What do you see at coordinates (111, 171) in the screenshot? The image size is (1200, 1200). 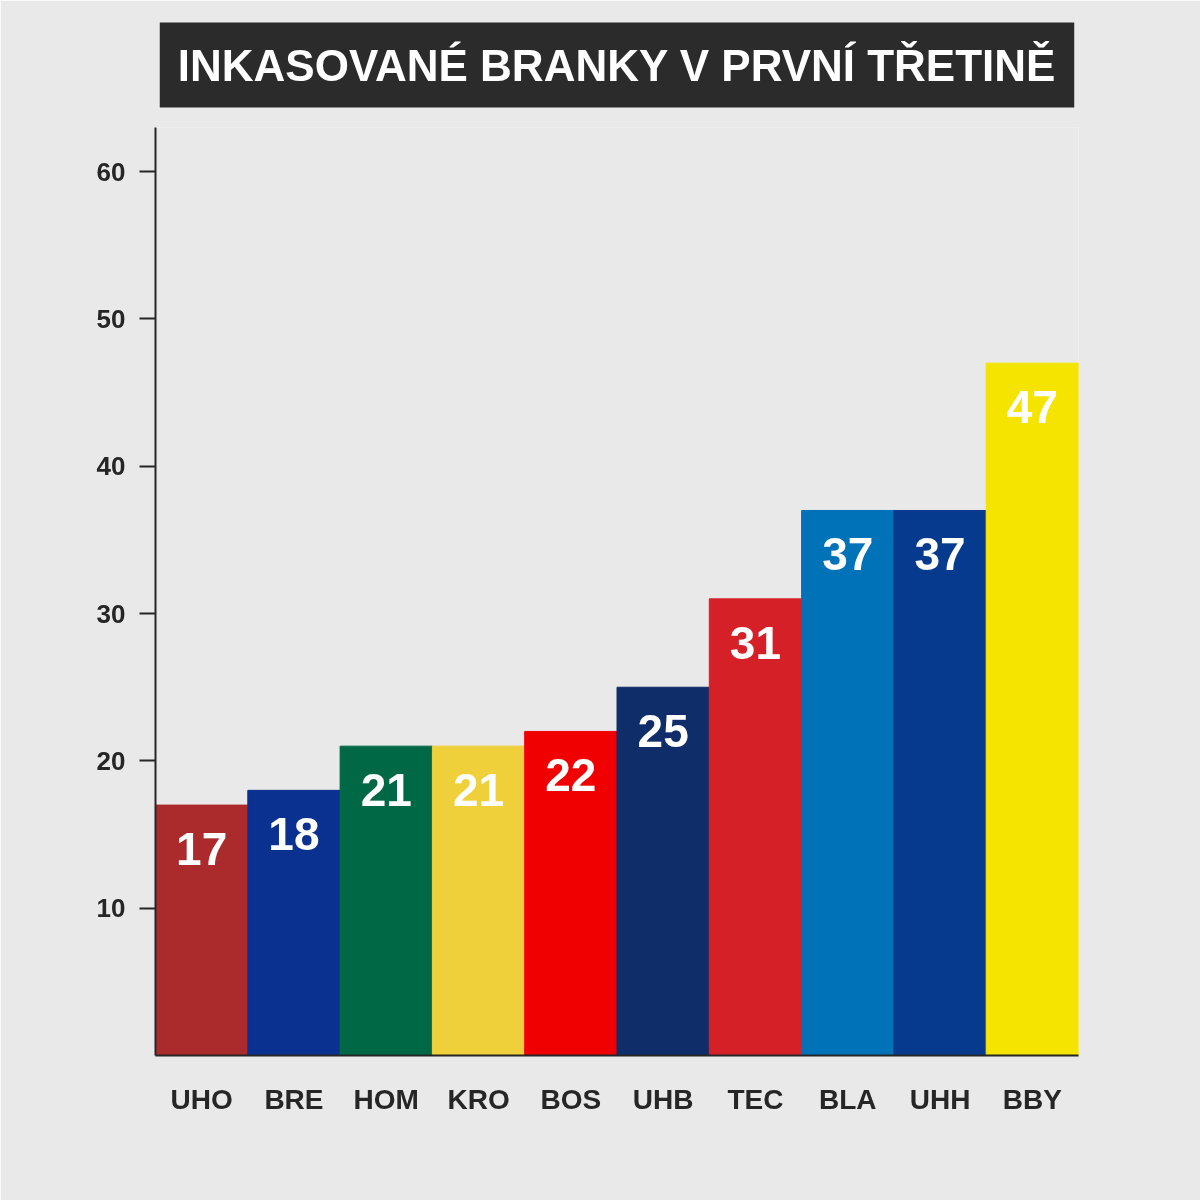 I see `y-tick-label: 60` at bounding box center [111, 171].